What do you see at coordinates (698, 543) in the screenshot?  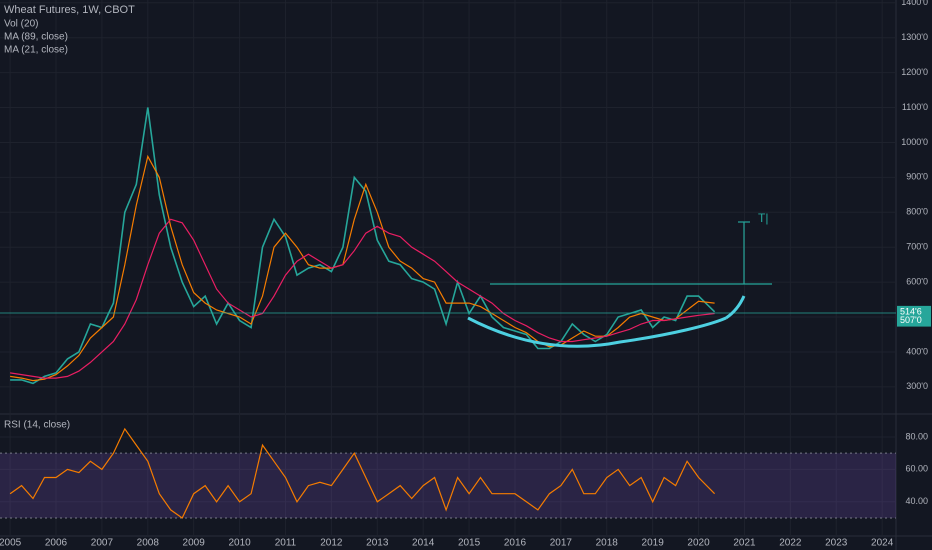 I see `x-tick-label: 2020` at bounding box center [698, 543].